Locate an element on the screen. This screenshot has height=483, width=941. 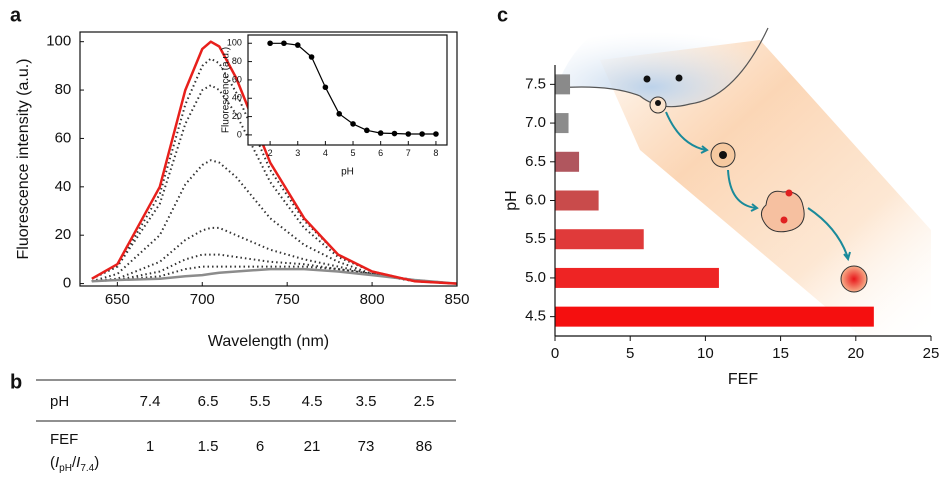
table-header: 5.5 is located at coordinates (260, 401).